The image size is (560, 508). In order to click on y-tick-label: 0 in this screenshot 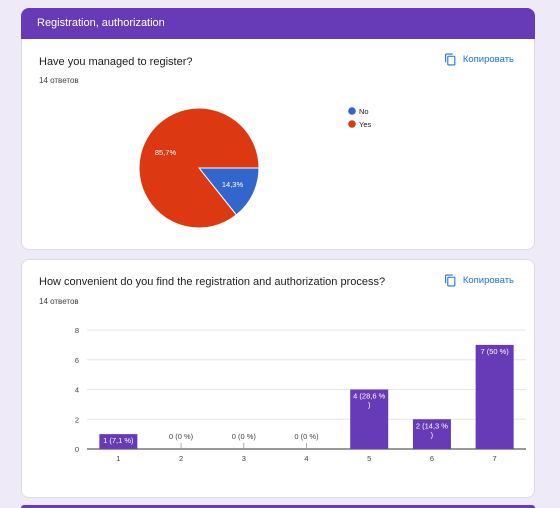, I will do `click(77, 449)`.